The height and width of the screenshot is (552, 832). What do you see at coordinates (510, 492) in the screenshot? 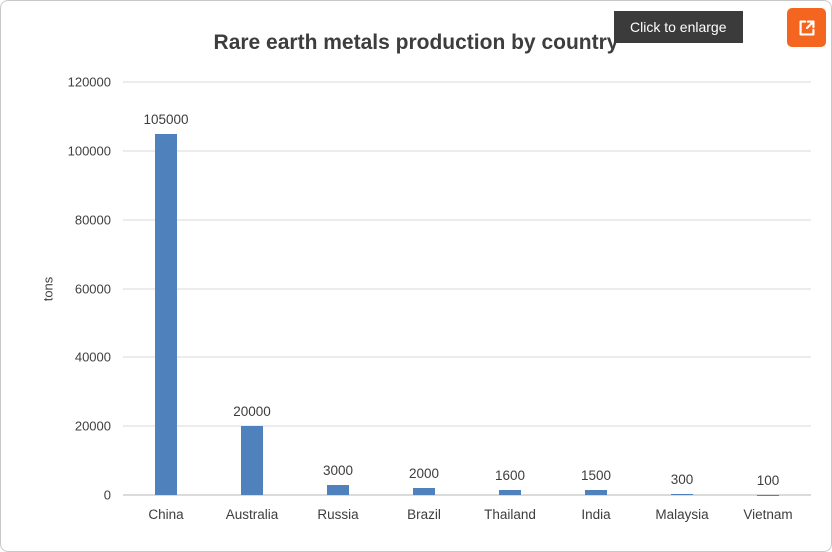
I see `bar-thailand` at bounding box center [510, 492].